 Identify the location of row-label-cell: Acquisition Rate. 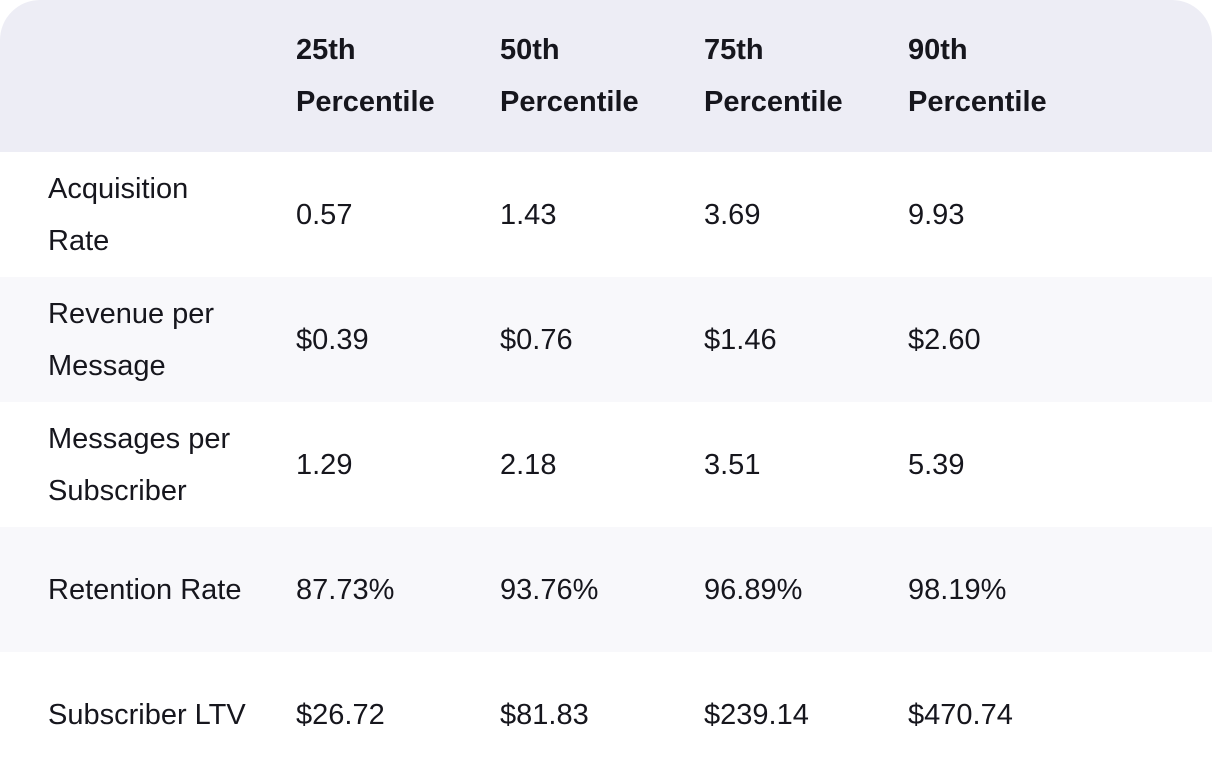
(148, 215).